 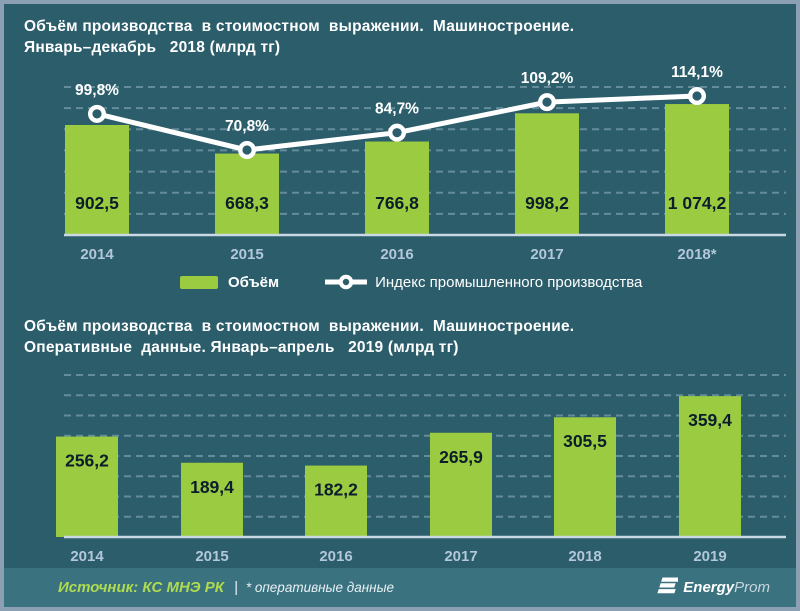 What do you see at coordinates (212, 487) in the screenshot?
I see `bar-value-label: 189,4` at bounding box center [212, 487].